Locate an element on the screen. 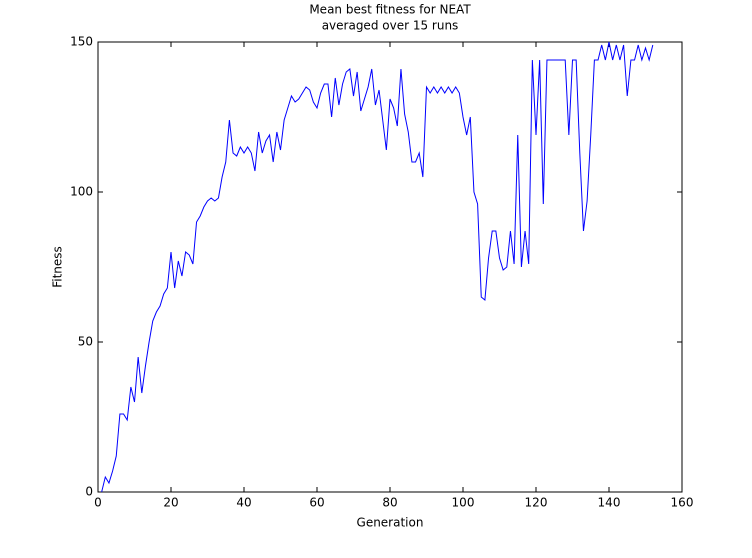 The height and width of the screenshot is (558, 752). x-tick-label: 100 is located at coordinates (463, 503).